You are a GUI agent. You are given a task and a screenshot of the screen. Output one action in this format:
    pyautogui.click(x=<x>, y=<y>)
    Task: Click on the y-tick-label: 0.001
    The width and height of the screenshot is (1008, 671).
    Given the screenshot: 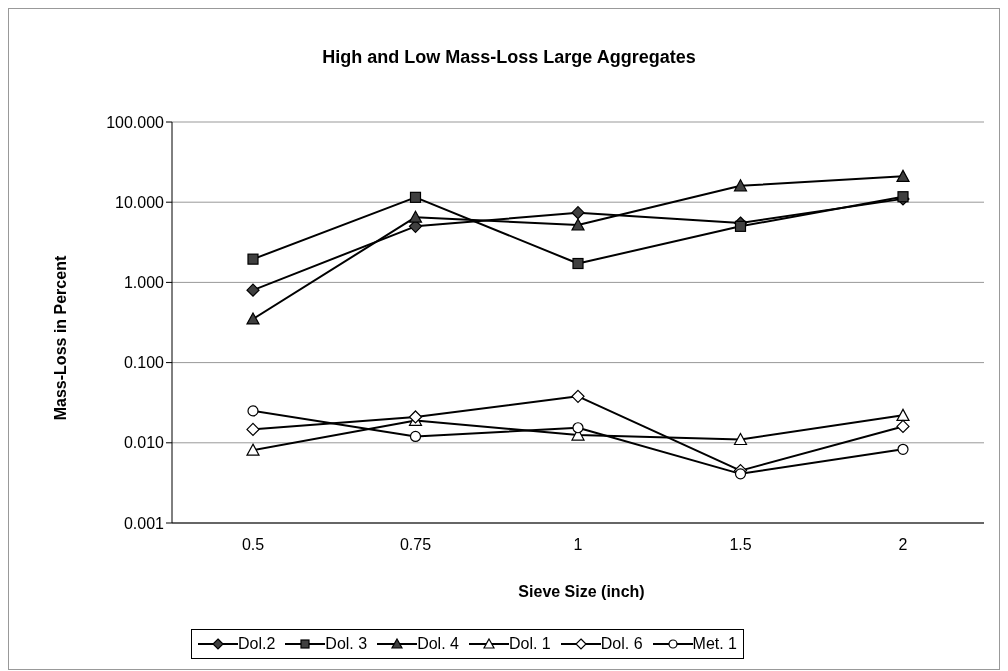 What is the action you would take?
    pyautogui.click(x=144, y=523)
    